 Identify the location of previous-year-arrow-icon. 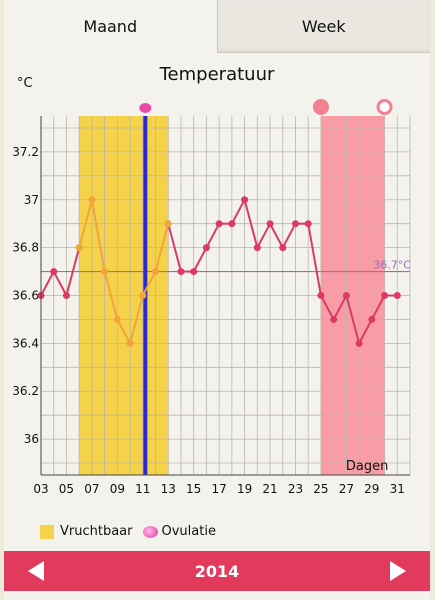
(36, 571).